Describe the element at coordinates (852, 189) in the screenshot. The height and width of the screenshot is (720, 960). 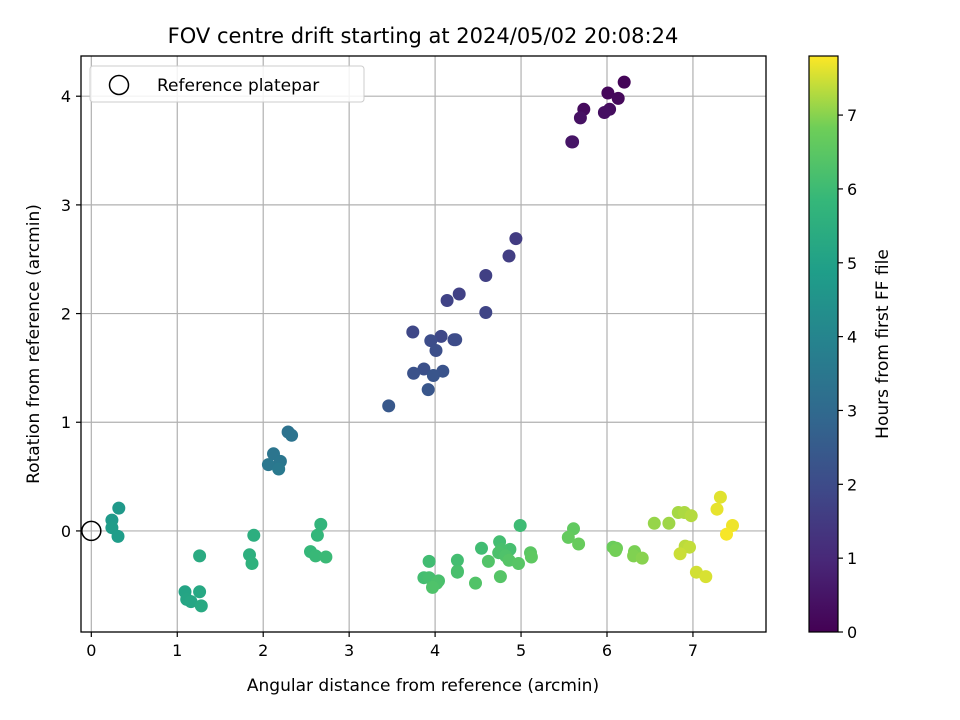
I see `colorbar-tick-label: 6` at that location.